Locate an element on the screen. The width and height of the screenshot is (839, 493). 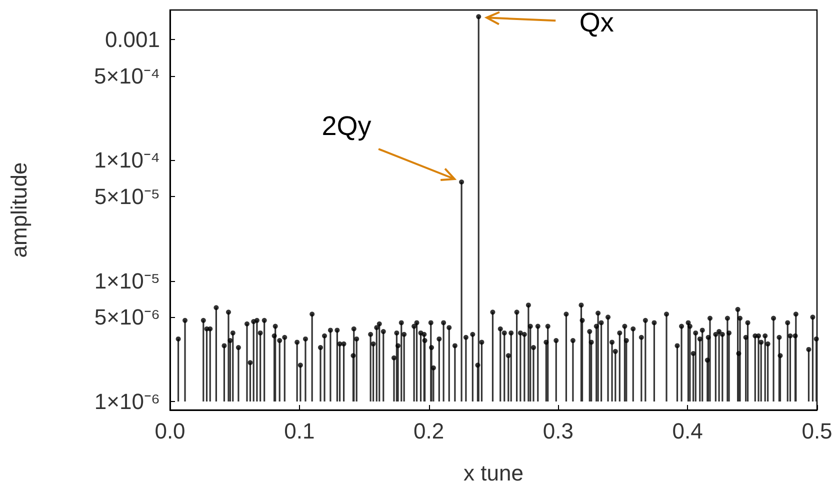
x-tick-label: 0.0 is located at coordinates (170, 431).